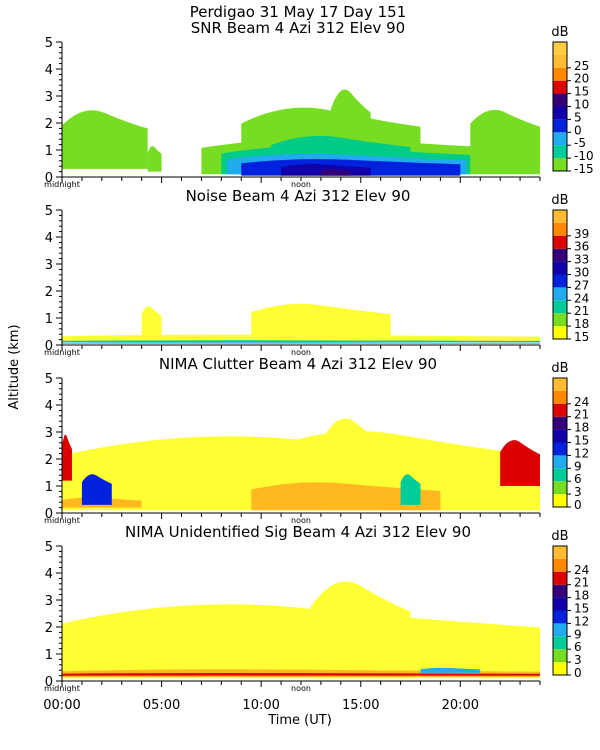  What do you see at coordinates (580, 143) in the screenshot?
I see `colorbar-tick-label: -5` at bounding box center [580, 143].